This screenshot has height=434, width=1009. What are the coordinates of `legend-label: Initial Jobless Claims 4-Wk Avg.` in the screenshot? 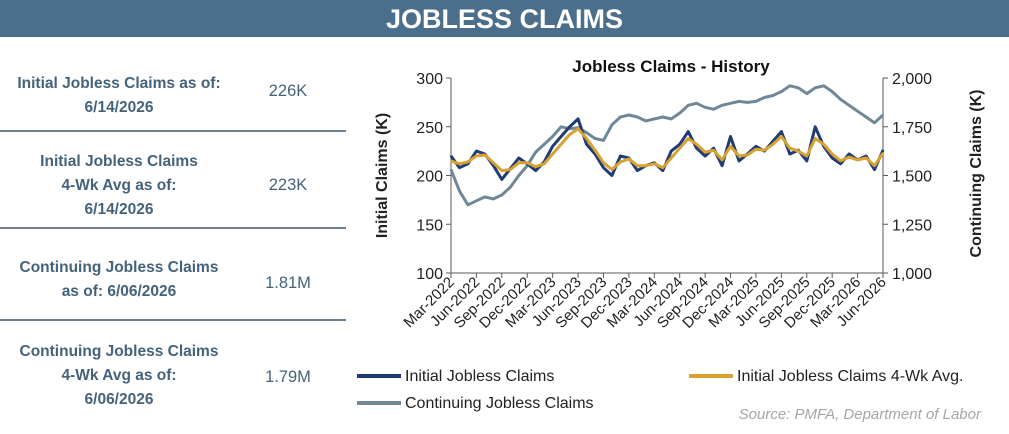 It's located at (850, 376).